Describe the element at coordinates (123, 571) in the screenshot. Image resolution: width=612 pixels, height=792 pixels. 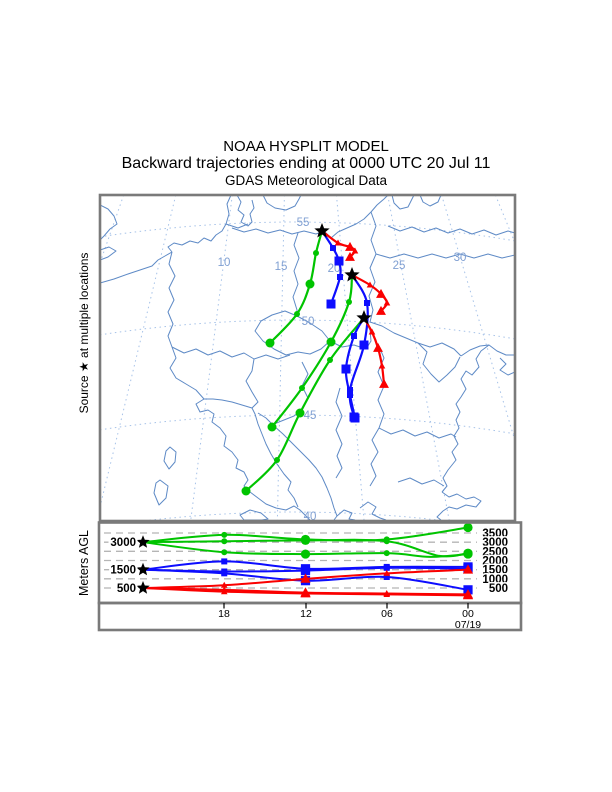
I see `height-axis-label-left: 1500` at that location.